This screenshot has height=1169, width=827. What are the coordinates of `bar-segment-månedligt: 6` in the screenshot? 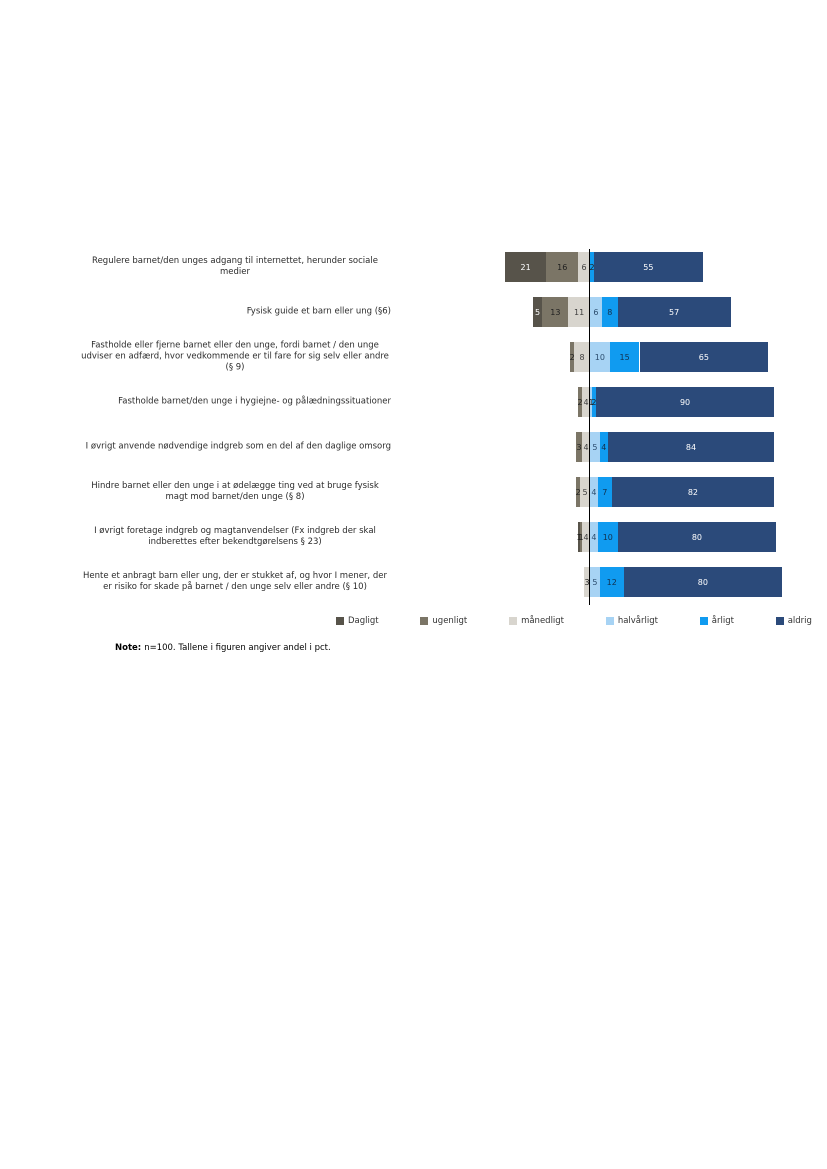 It's located at (584, 267).